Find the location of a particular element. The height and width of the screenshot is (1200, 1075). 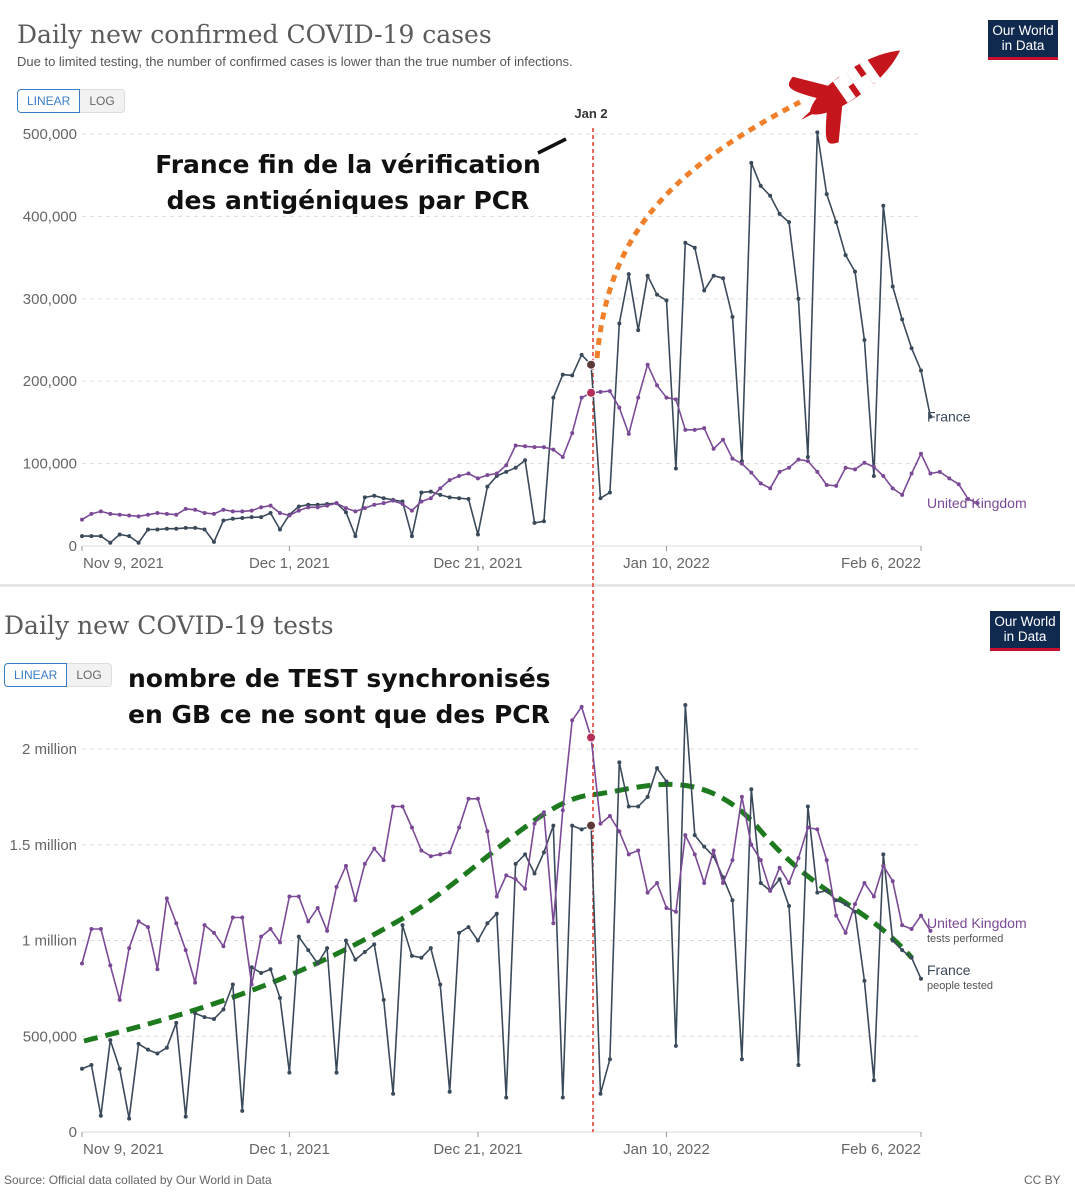

bottom-log-button: LOG is located at coordinates (89, 675).